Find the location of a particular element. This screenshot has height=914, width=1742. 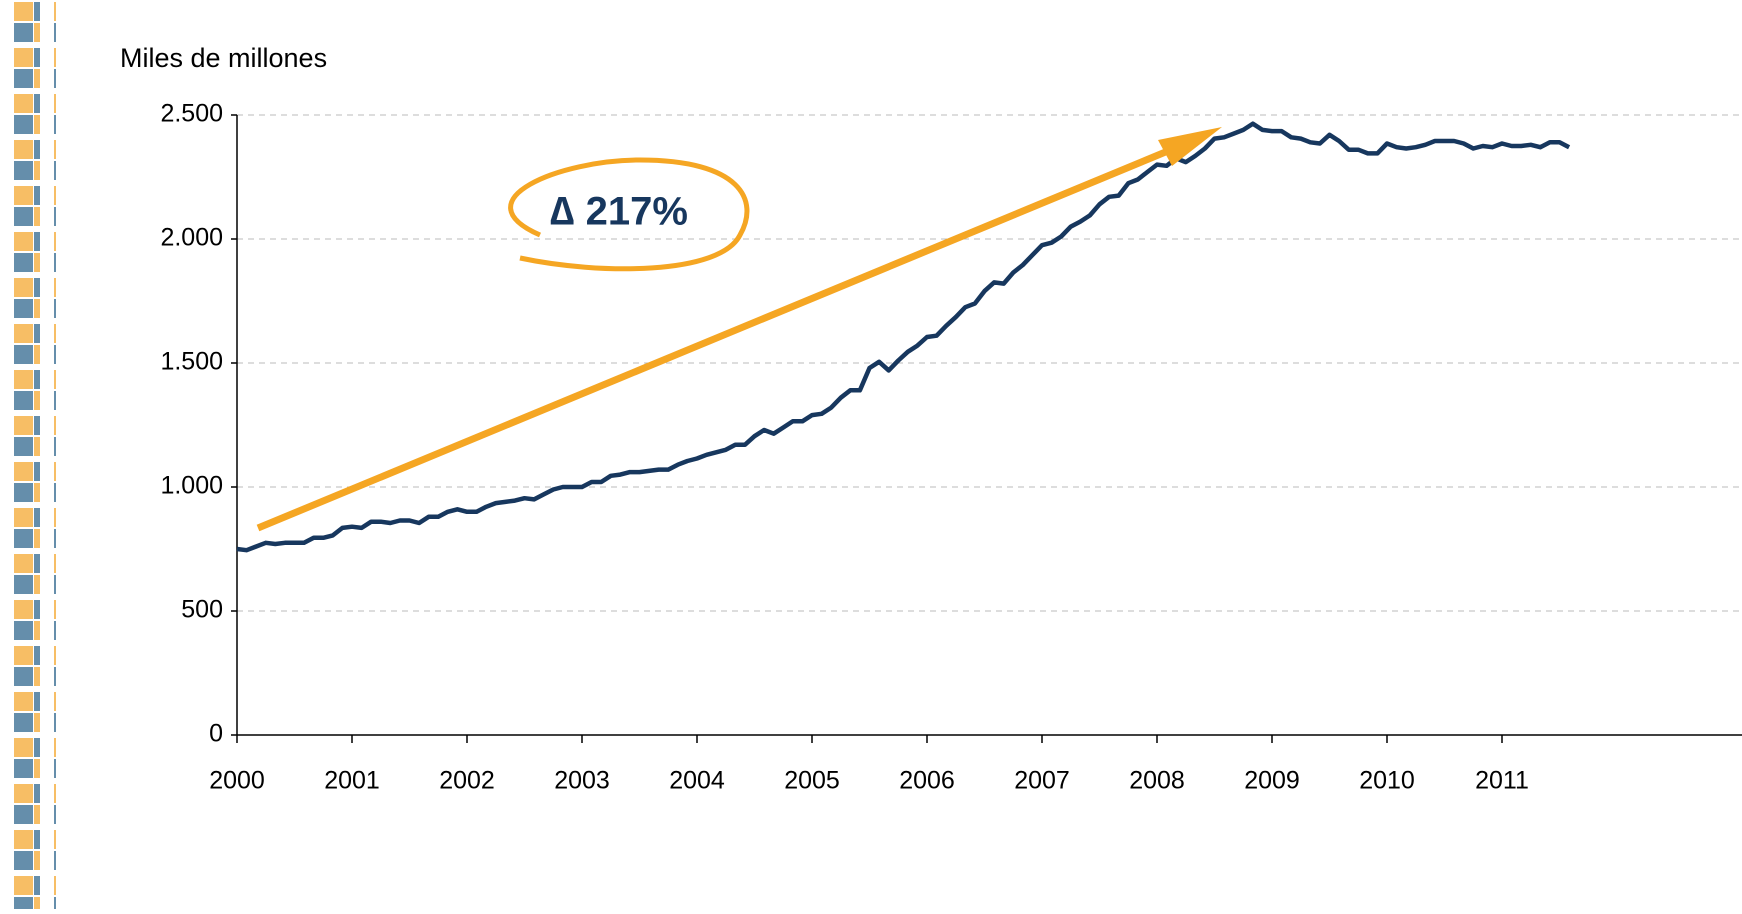

x-tick-label: 2007 is located at coordinates (1042, 781).